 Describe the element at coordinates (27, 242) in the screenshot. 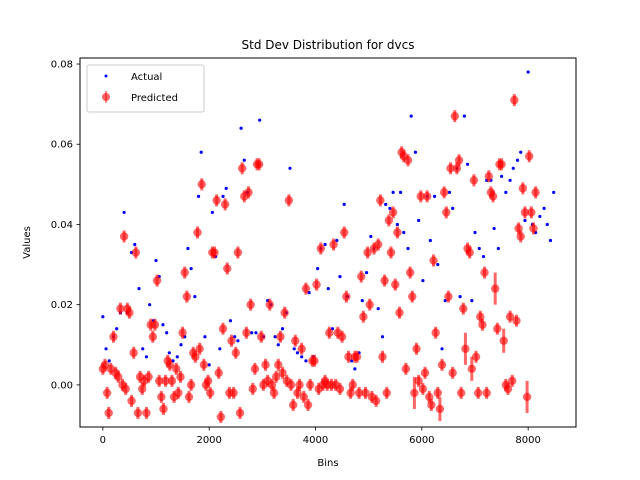

I see `y-axis-label: Values` at that location.